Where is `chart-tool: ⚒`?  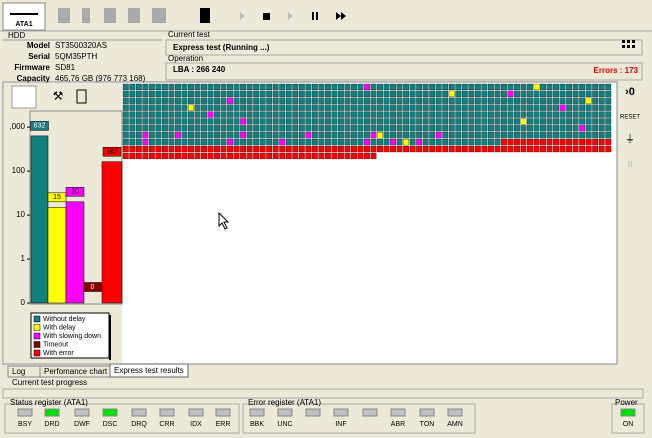 chart-tool: ⚒ is located at coordinates (58, 96).